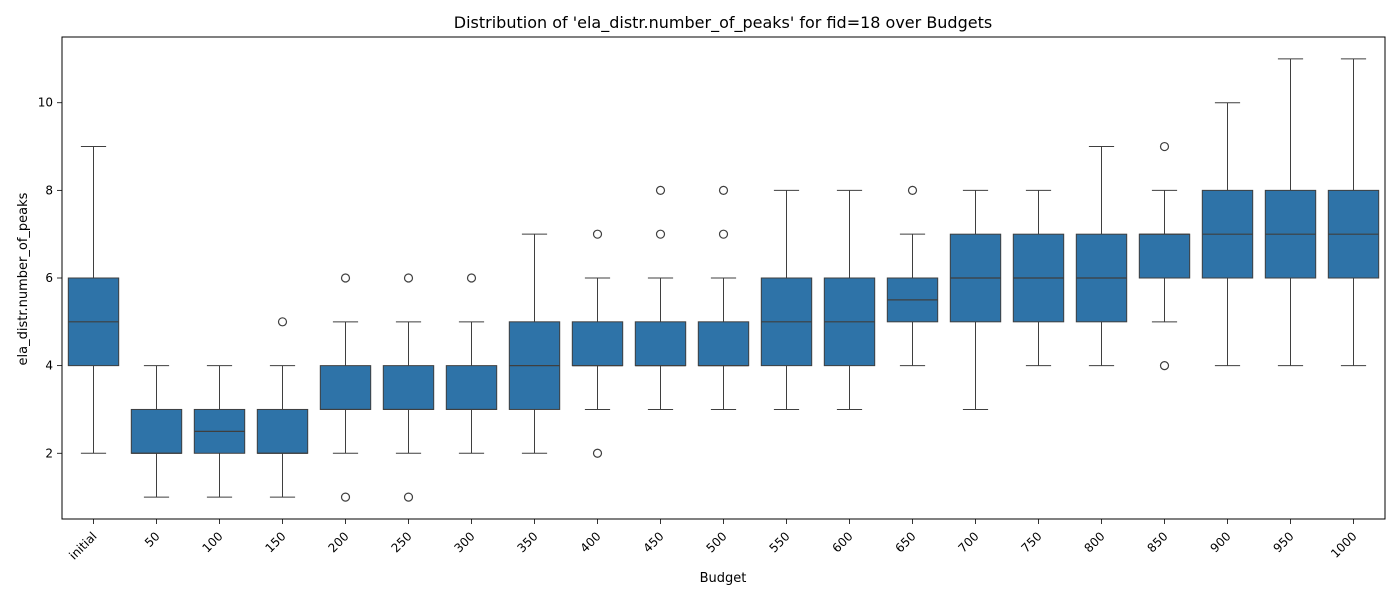  What do you see at coordinates (49, 366) in the screenshot?
I see `y-tick-label: 4` at bounding box center [49, 366].